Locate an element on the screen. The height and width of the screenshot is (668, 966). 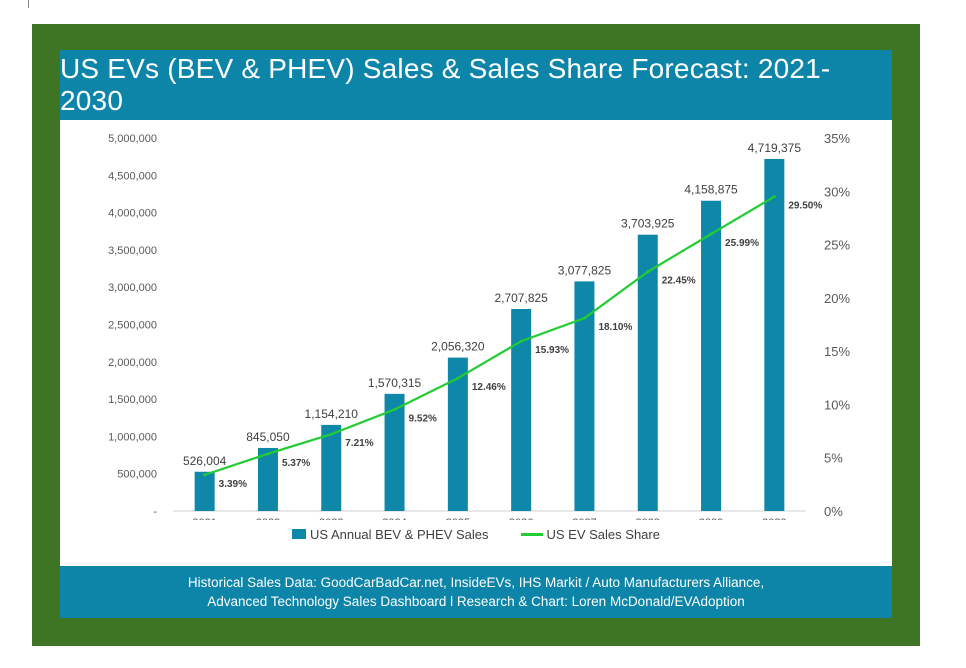
x-tick-label: 2024 is located at coordinates (394, 518).